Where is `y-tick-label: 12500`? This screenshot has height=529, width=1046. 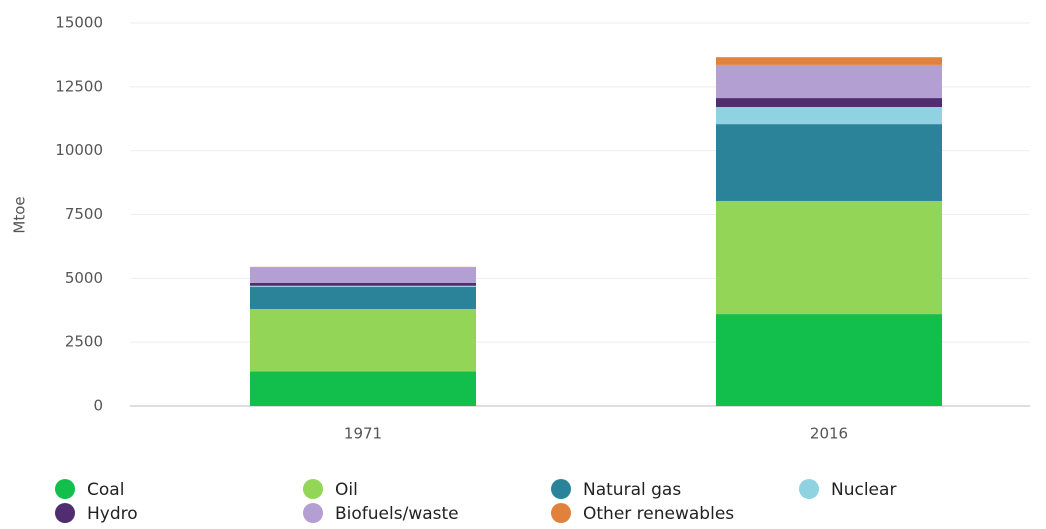 y-tick-label: 12500 is located at coordinates (79, 86).